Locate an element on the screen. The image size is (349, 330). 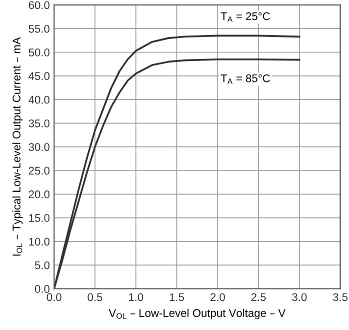
annotation: T$_{A}$ = 25°C is located at coordinates (245, 17).